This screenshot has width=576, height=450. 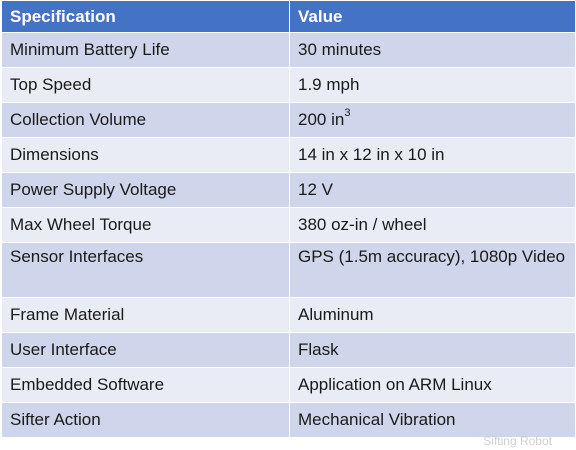 I want to click on value-cell: Flask, so click(x=432, y=350).